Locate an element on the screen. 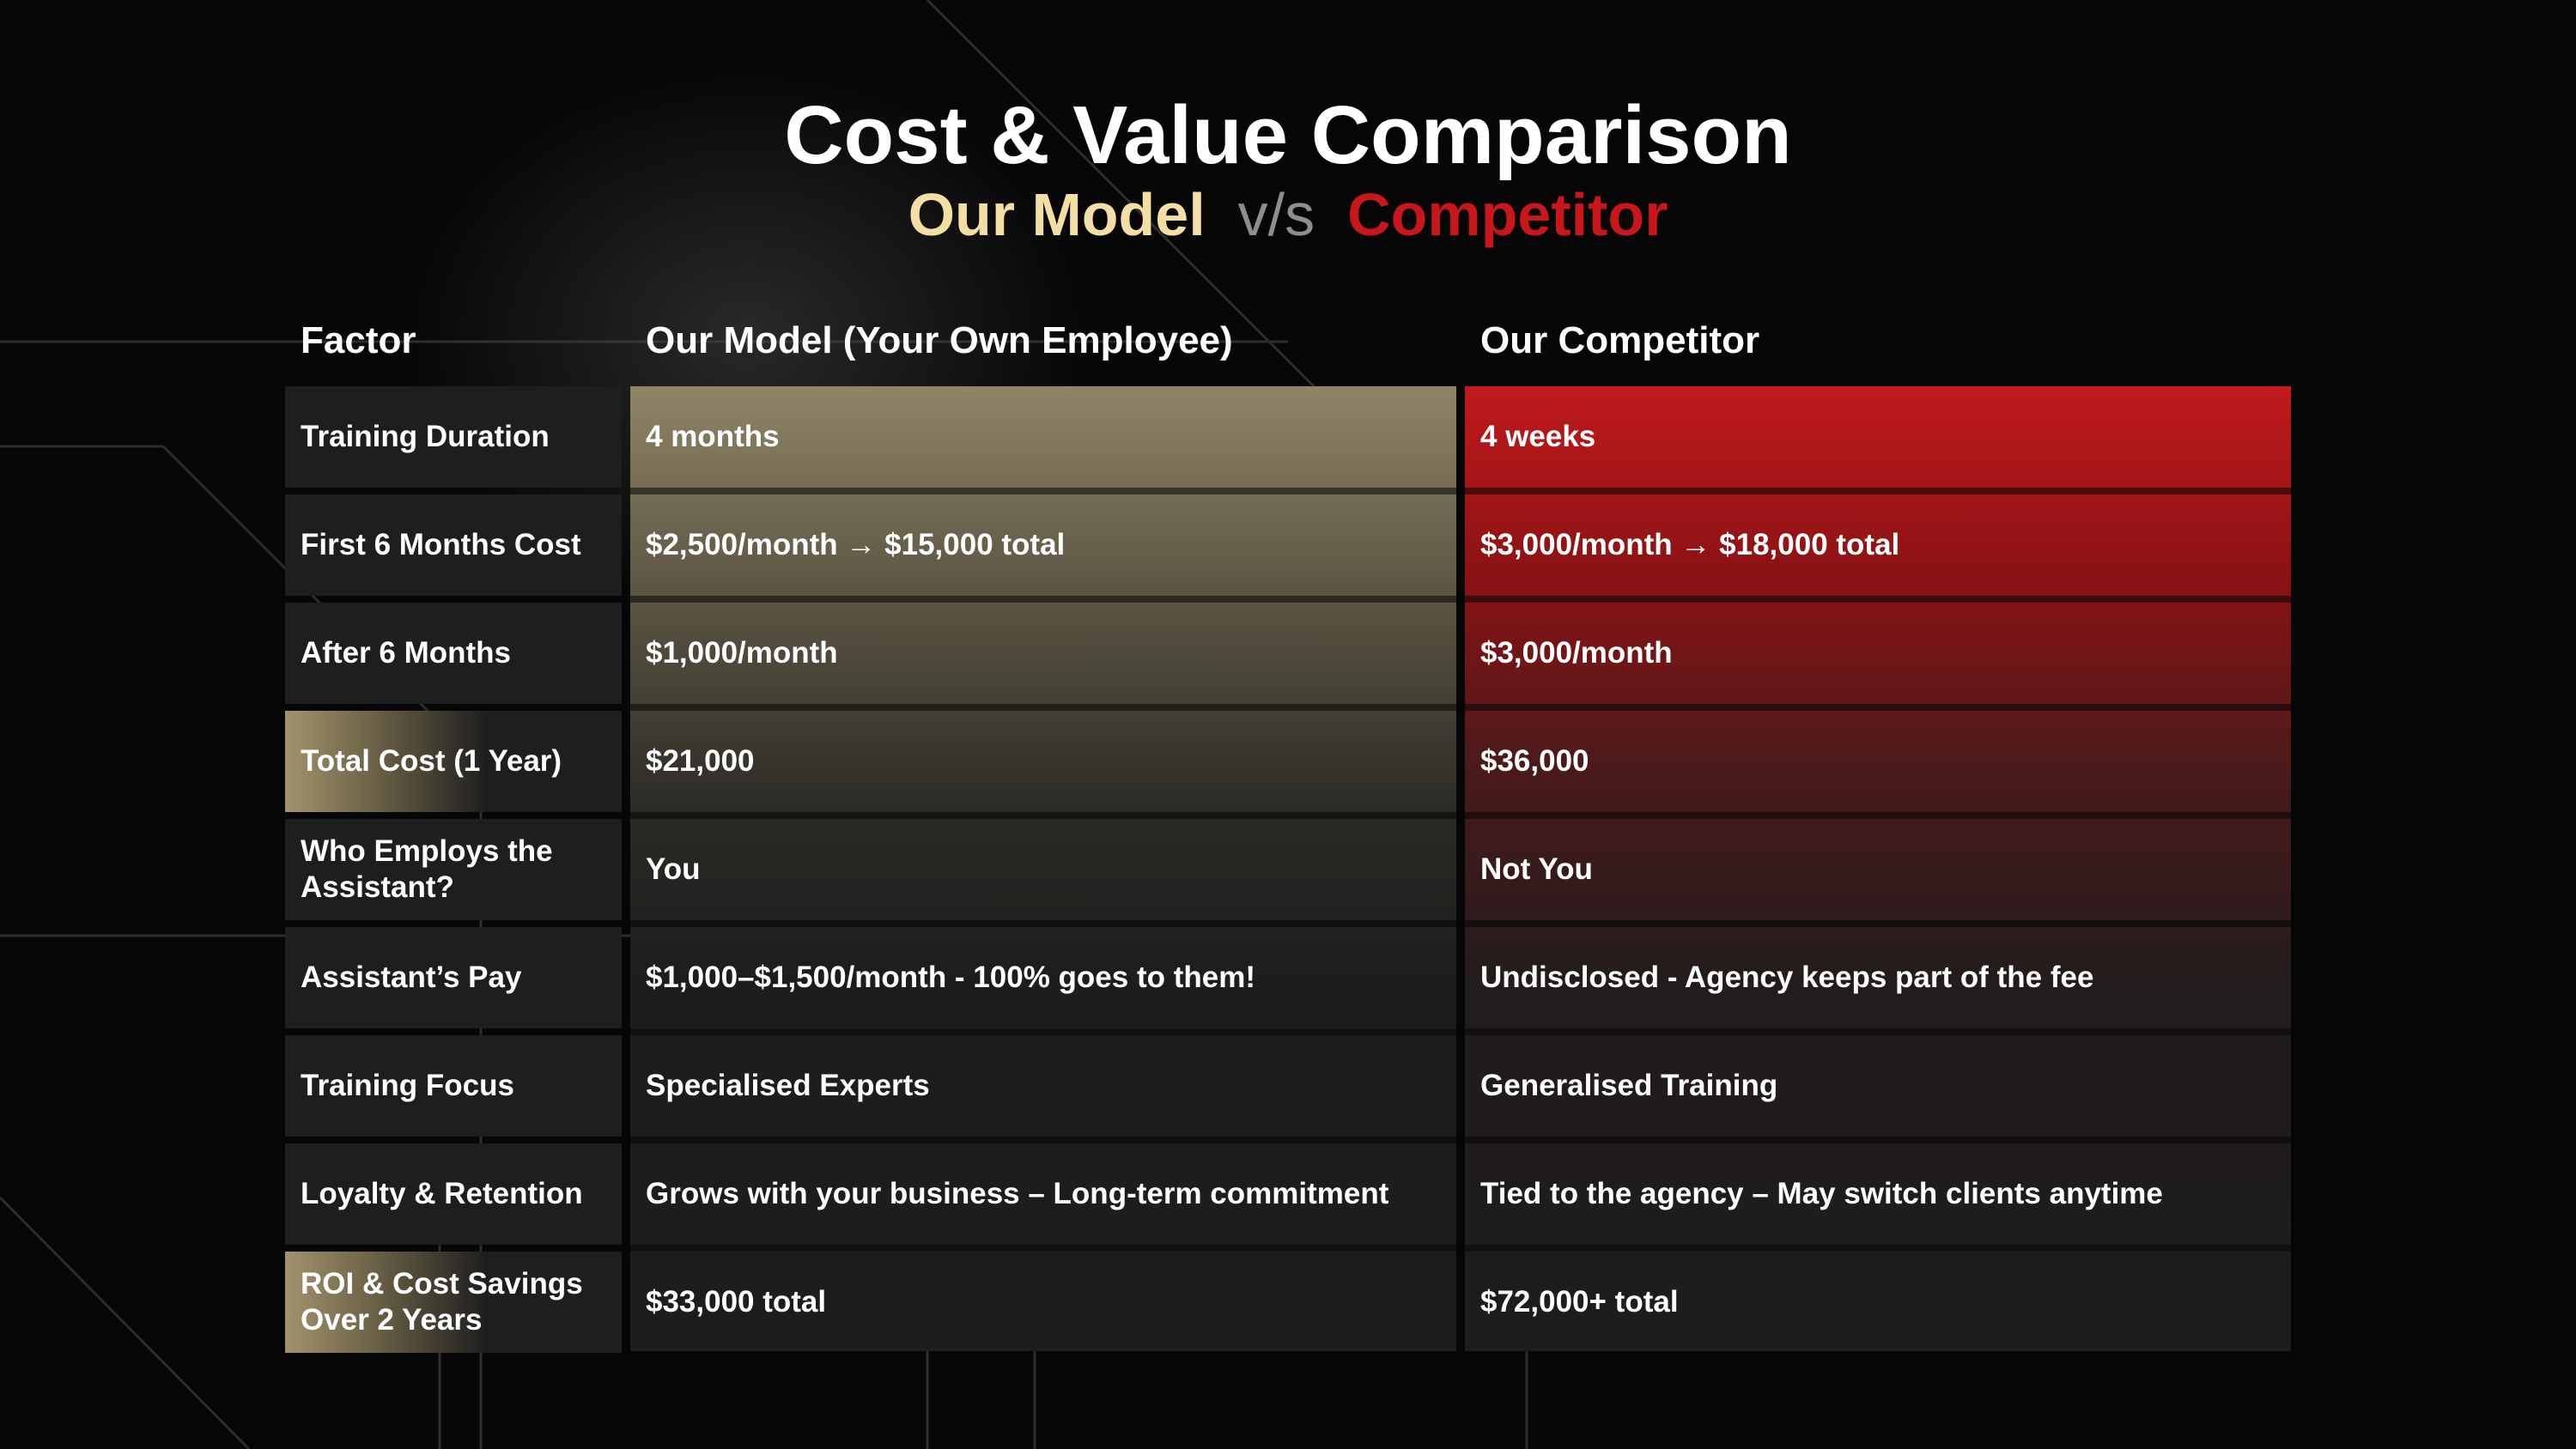  header-our-model: Our Model (Your Own Employee) is located at coordinates (940, 340).